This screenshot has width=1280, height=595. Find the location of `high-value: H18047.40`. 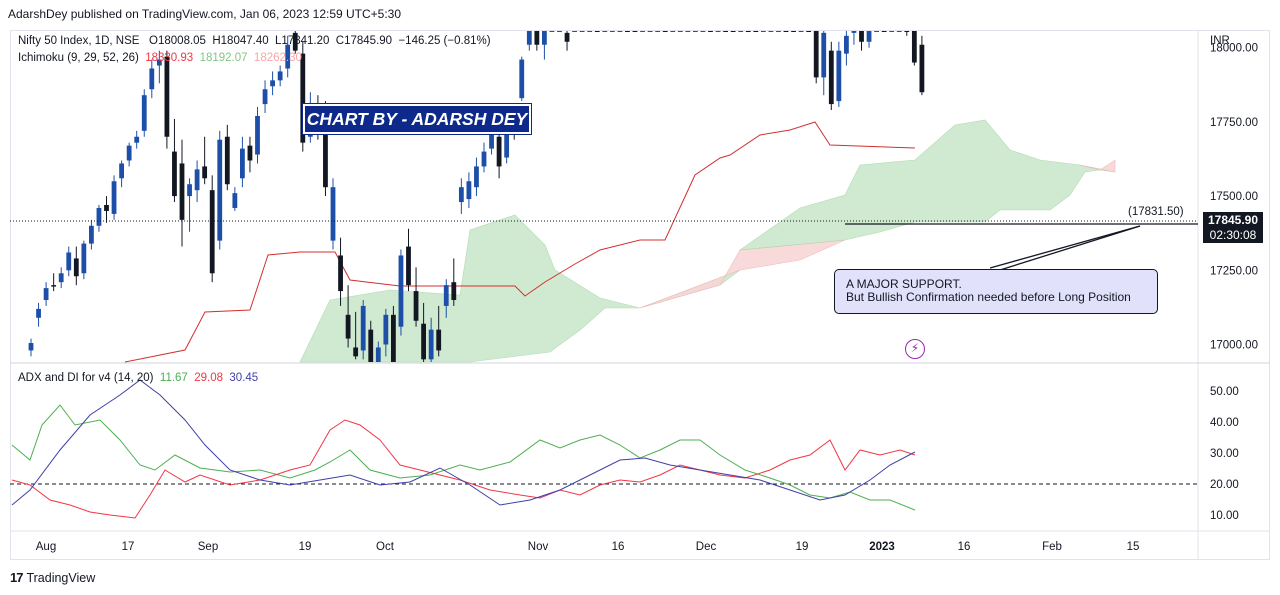

high-value: H18047.40 is located at coordinates (240, 41).